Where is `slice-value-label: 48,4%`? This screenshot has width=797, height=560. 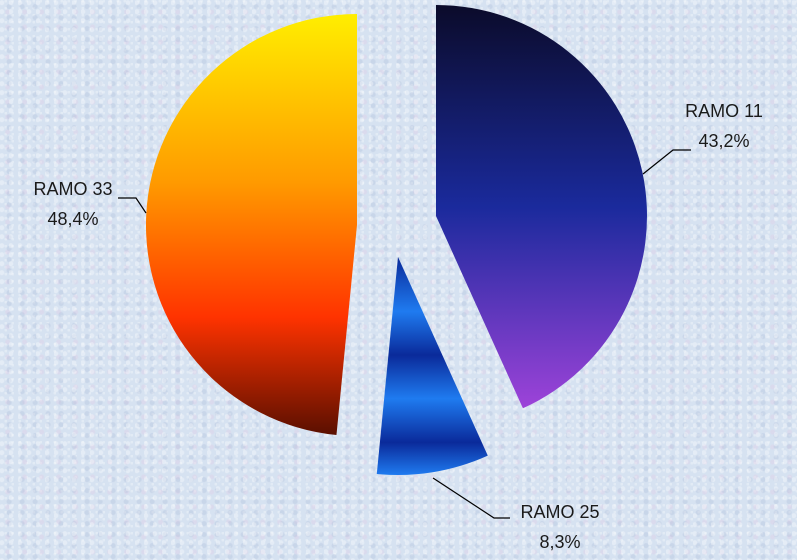 slice-value-label: 48,4% is located at coordinates (72, 219).